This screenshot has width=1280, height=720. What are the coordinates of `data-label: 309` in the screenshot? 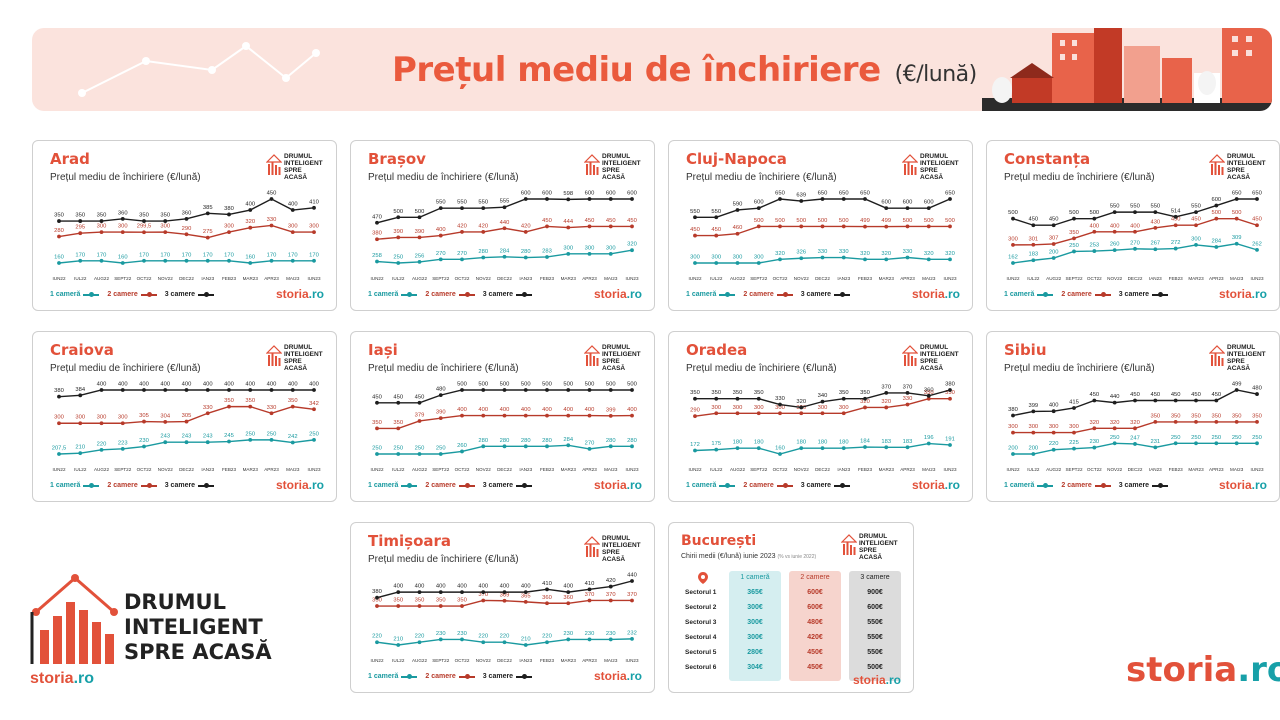 It's located at (1237, 238).